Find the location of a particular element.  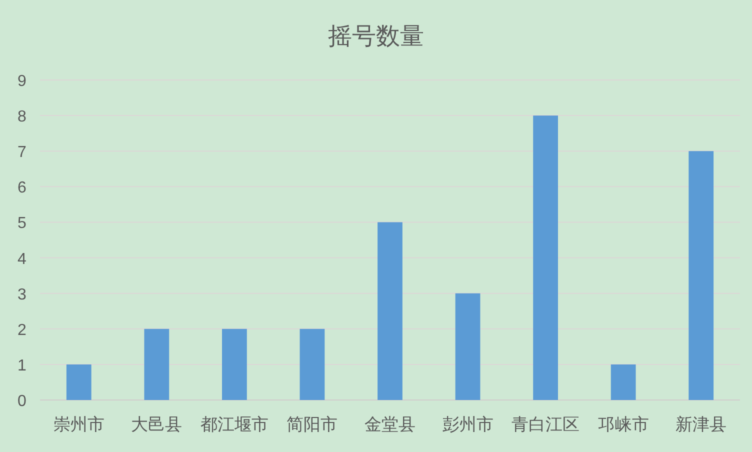

x-tick-label: 金堂县 is located at coordinates (390, 424).